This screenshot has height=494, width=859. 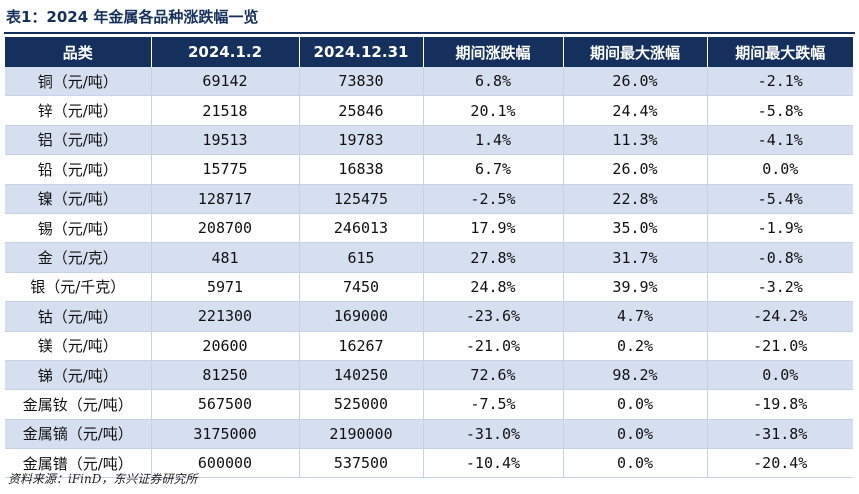 I want to click on value-cell: 6.8%, so click(x=493, y=82).